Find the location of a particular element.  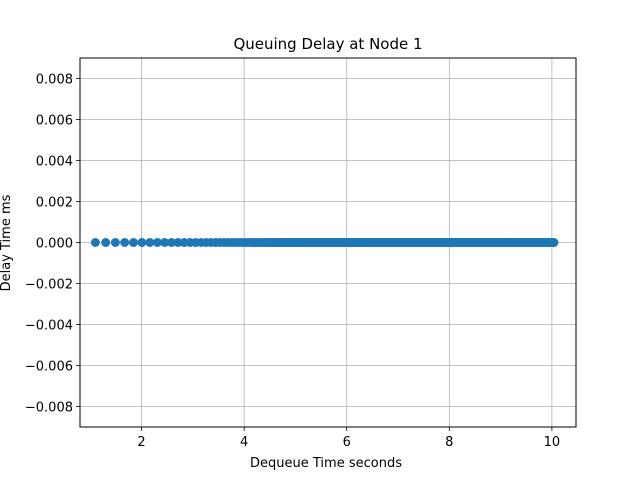

x-tick-label: 8 is located at coordinates (449, 442).